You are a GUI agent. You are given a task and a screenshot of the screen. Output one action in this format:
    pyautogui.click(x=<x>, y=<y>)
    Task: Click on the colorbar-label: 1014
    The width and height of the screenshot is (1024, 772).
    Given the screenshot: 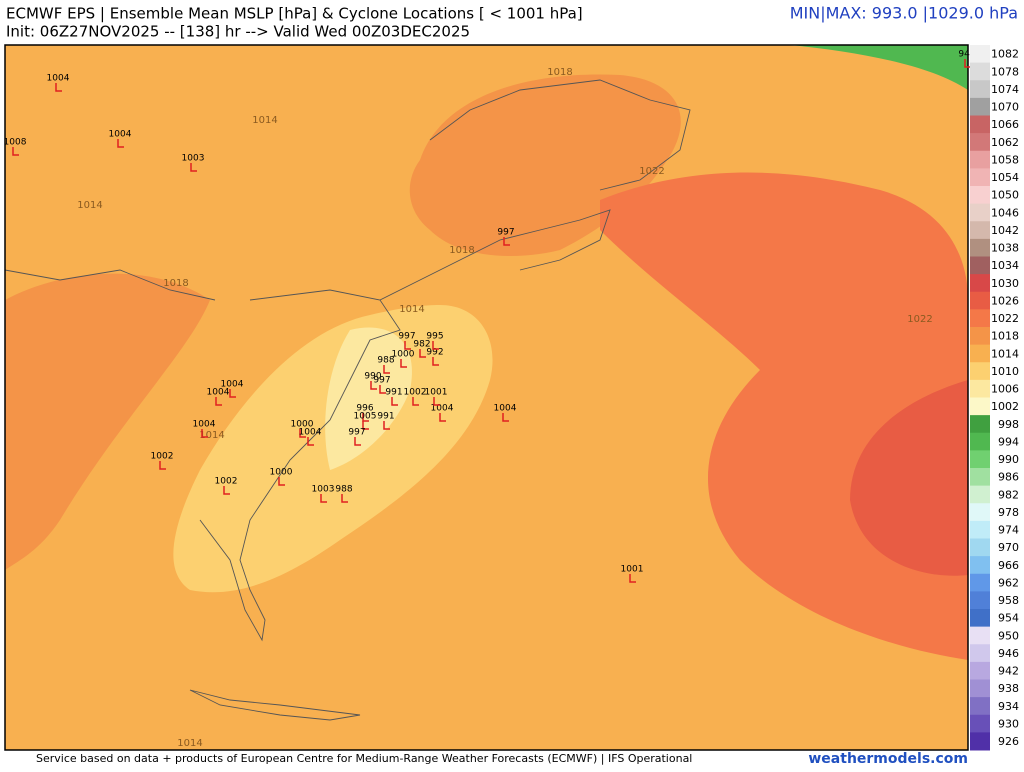 What is the action you would take?
    pyautogui.click(x=1005, y=353)
    